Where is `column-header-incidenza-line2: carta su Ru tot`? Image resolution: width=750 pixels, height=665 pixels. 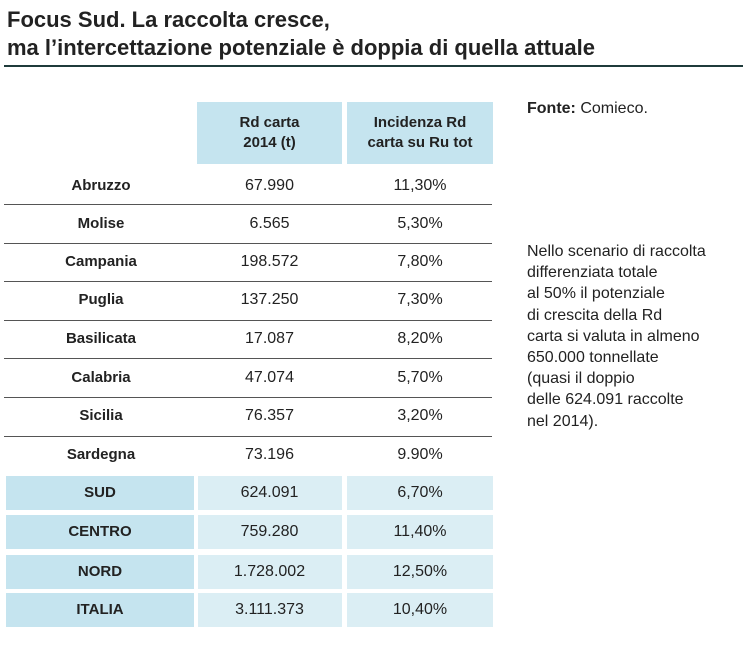 column-header-incidenza-line2: carta su Ru tot is located at coordinates (420, 142).